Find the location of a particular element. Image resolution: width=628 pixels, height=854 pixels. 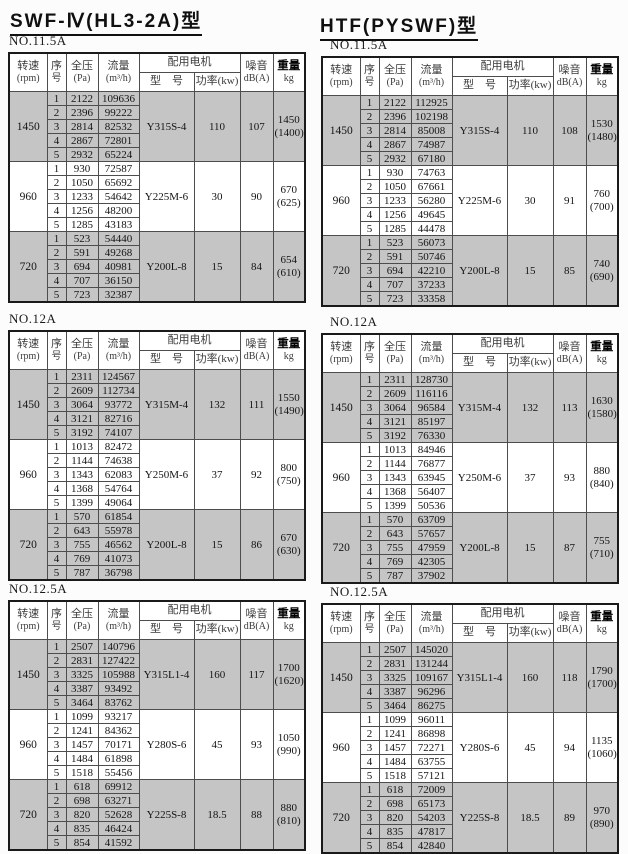

cell-flow: 124567 is located at coordinates (118, 376).